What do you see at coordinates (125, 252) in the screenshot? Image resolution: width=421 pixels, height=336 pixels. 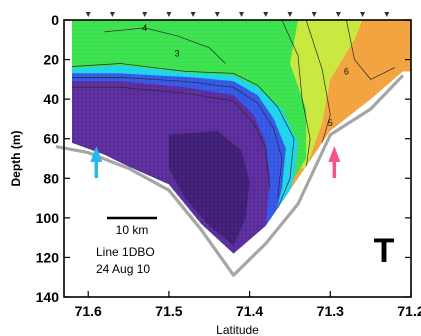 I see `annotation-line: Line 1DBO` at bounding box center [125, 252].